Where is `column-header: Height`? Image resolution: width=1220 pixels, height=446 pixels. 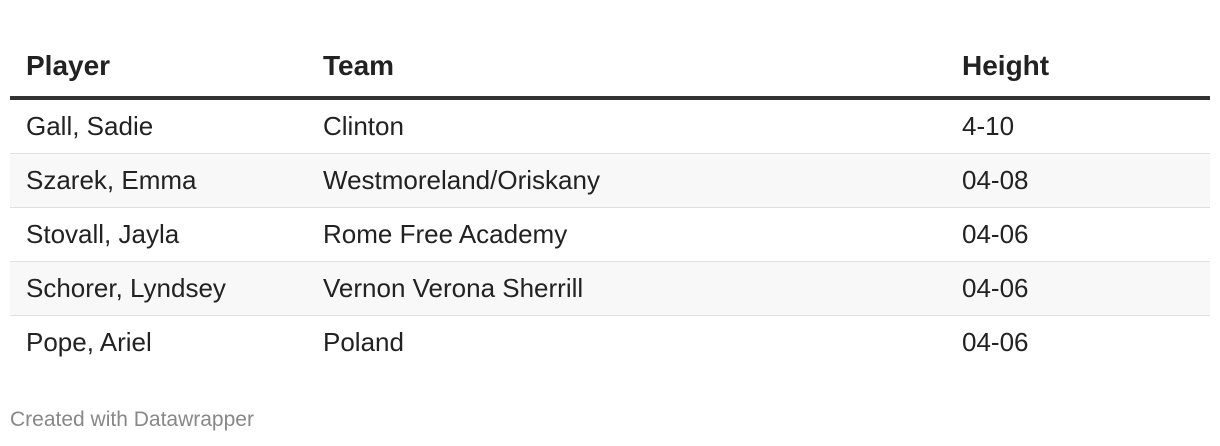 column-header: Height is located at coordinates (1078, 68).